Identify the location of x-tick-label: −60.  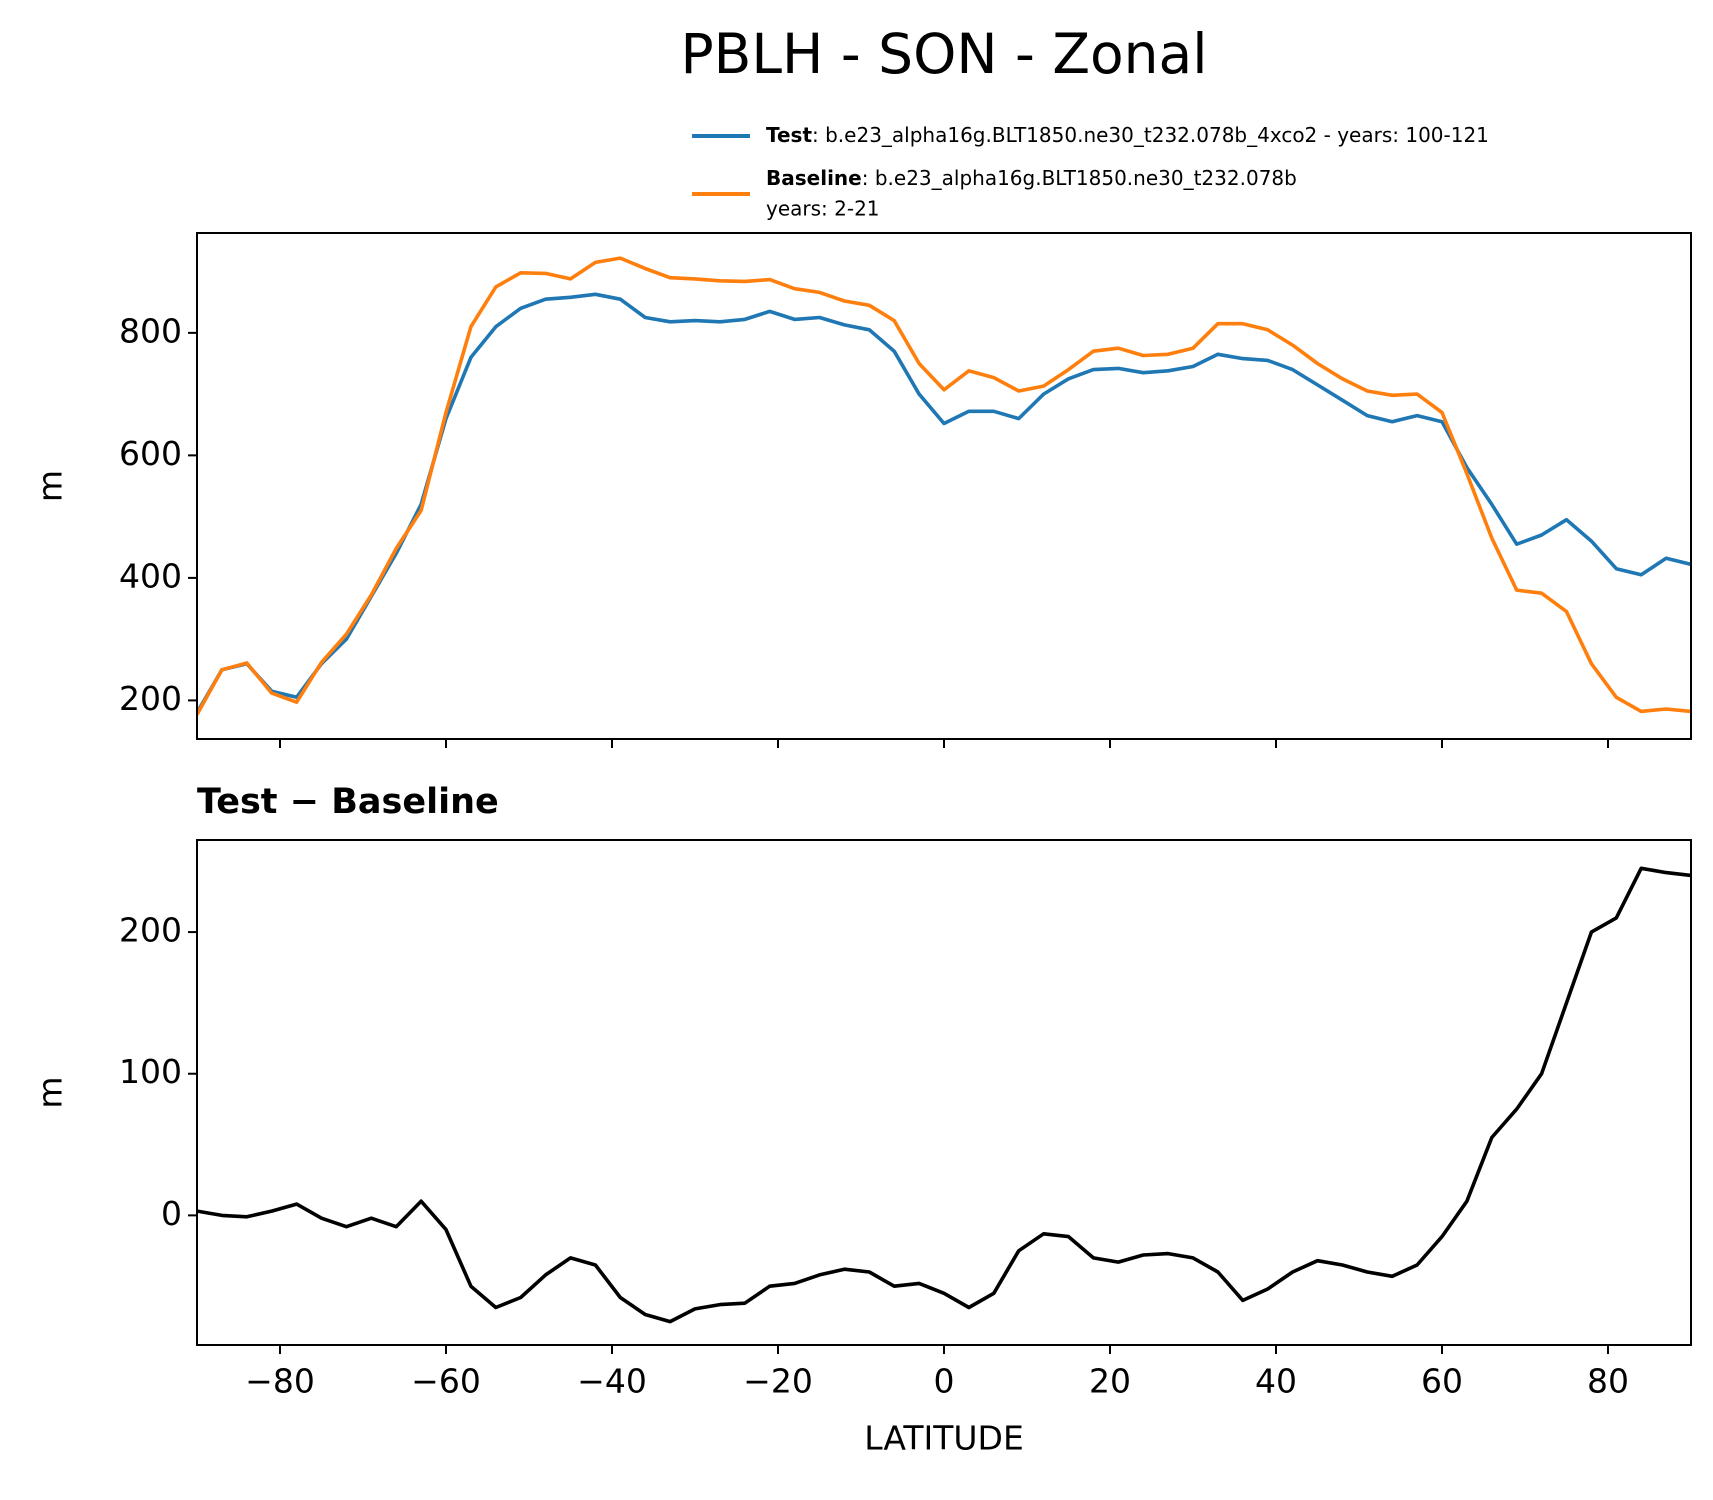
(446, 1381).